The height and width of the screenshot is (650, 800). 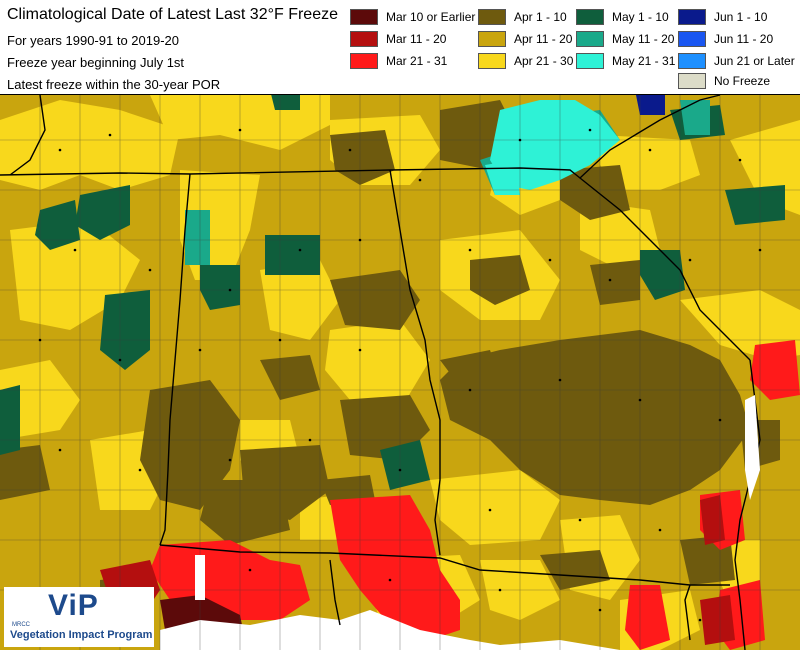 I want to click on legend-label: Mar 11 - 20, so click(x=416, y=39).